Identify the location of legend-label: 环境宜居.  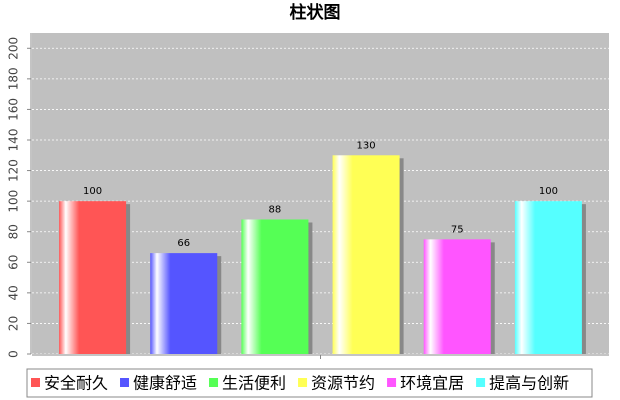
(432, 383).